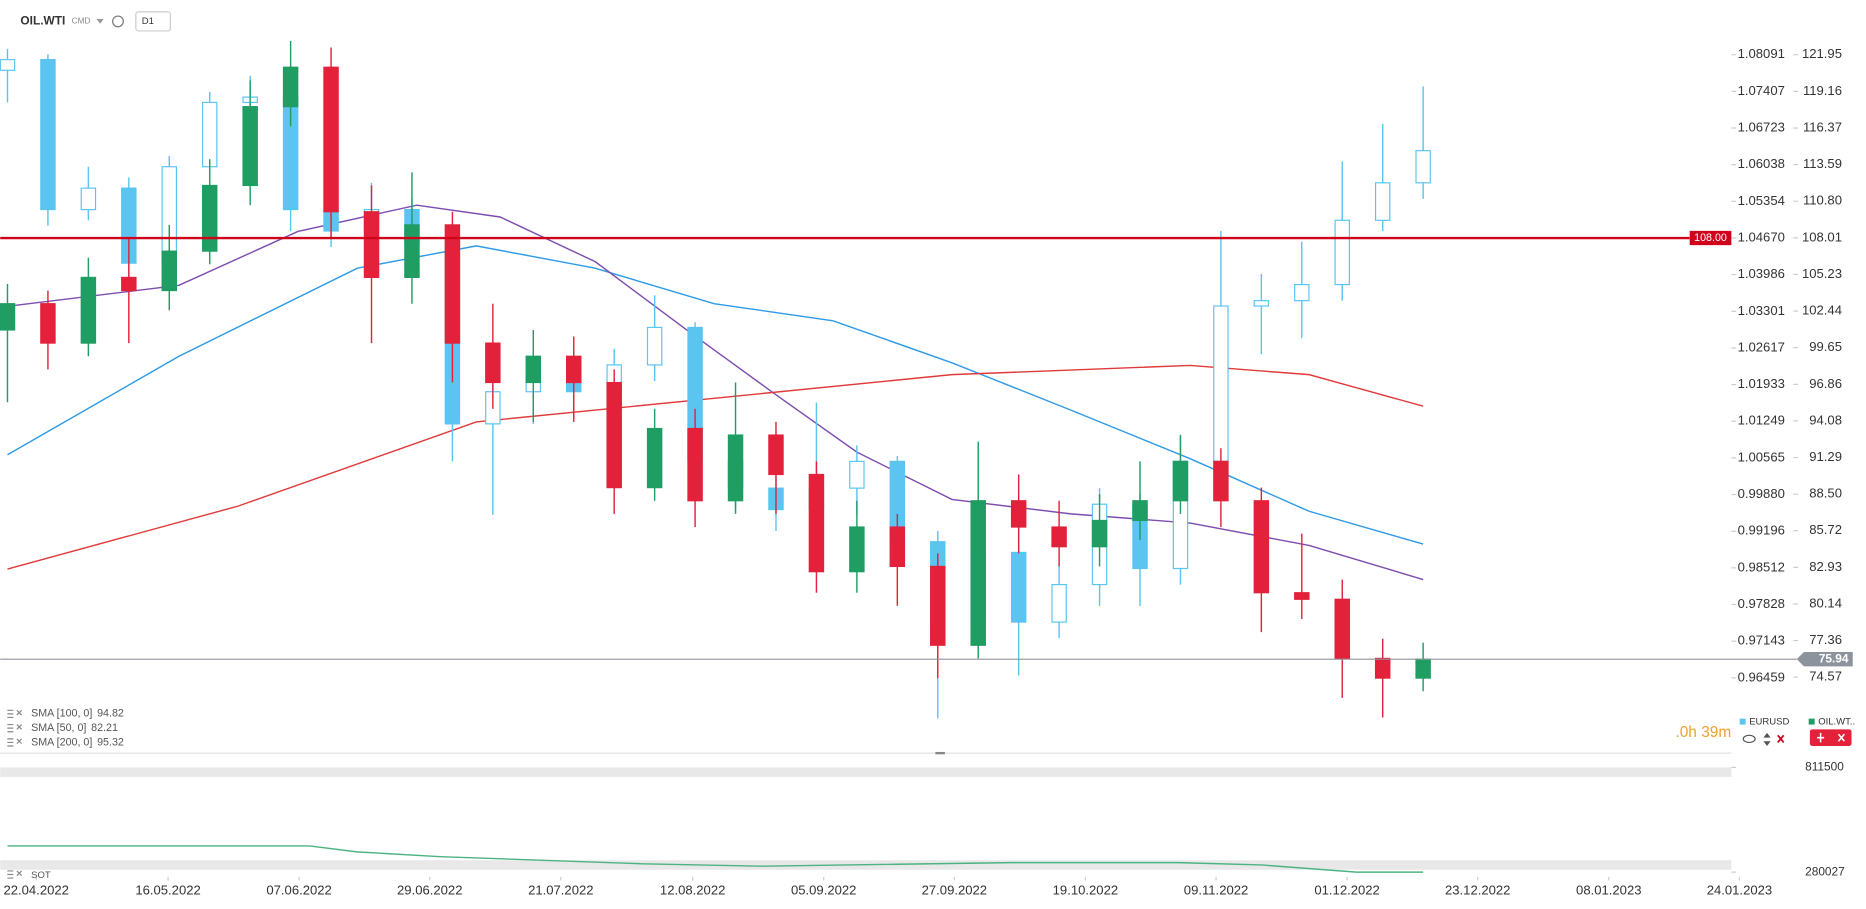  I want to click on x-tick-label: 07.06.2022, so click(298, 890).